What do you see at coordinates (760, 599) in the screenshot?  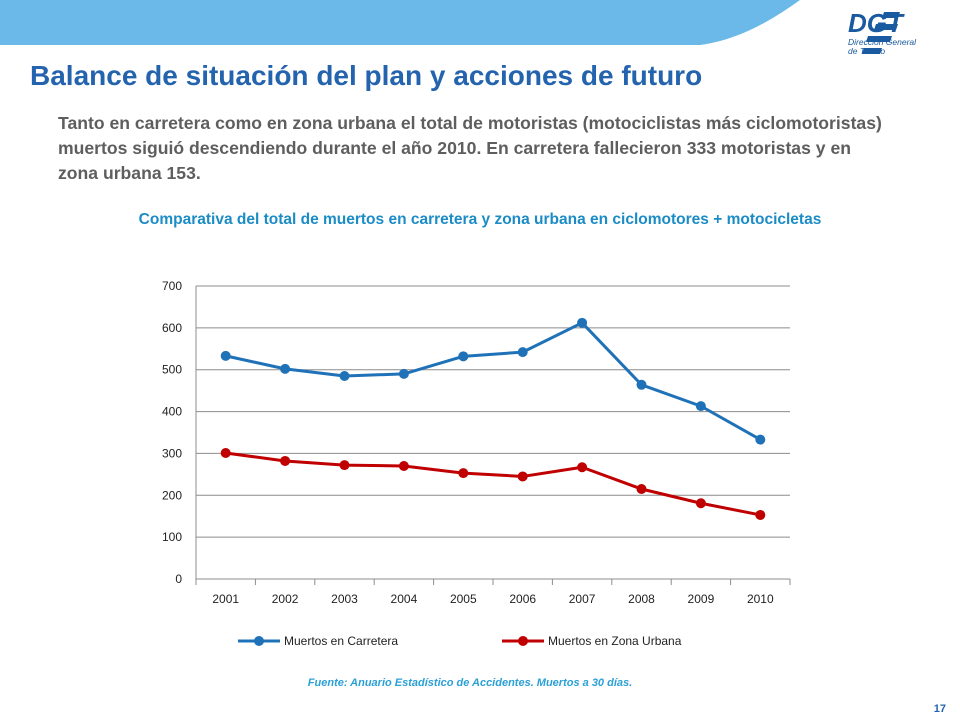 I see `x-tick-label: 2010` at bounding box center [760, 599].